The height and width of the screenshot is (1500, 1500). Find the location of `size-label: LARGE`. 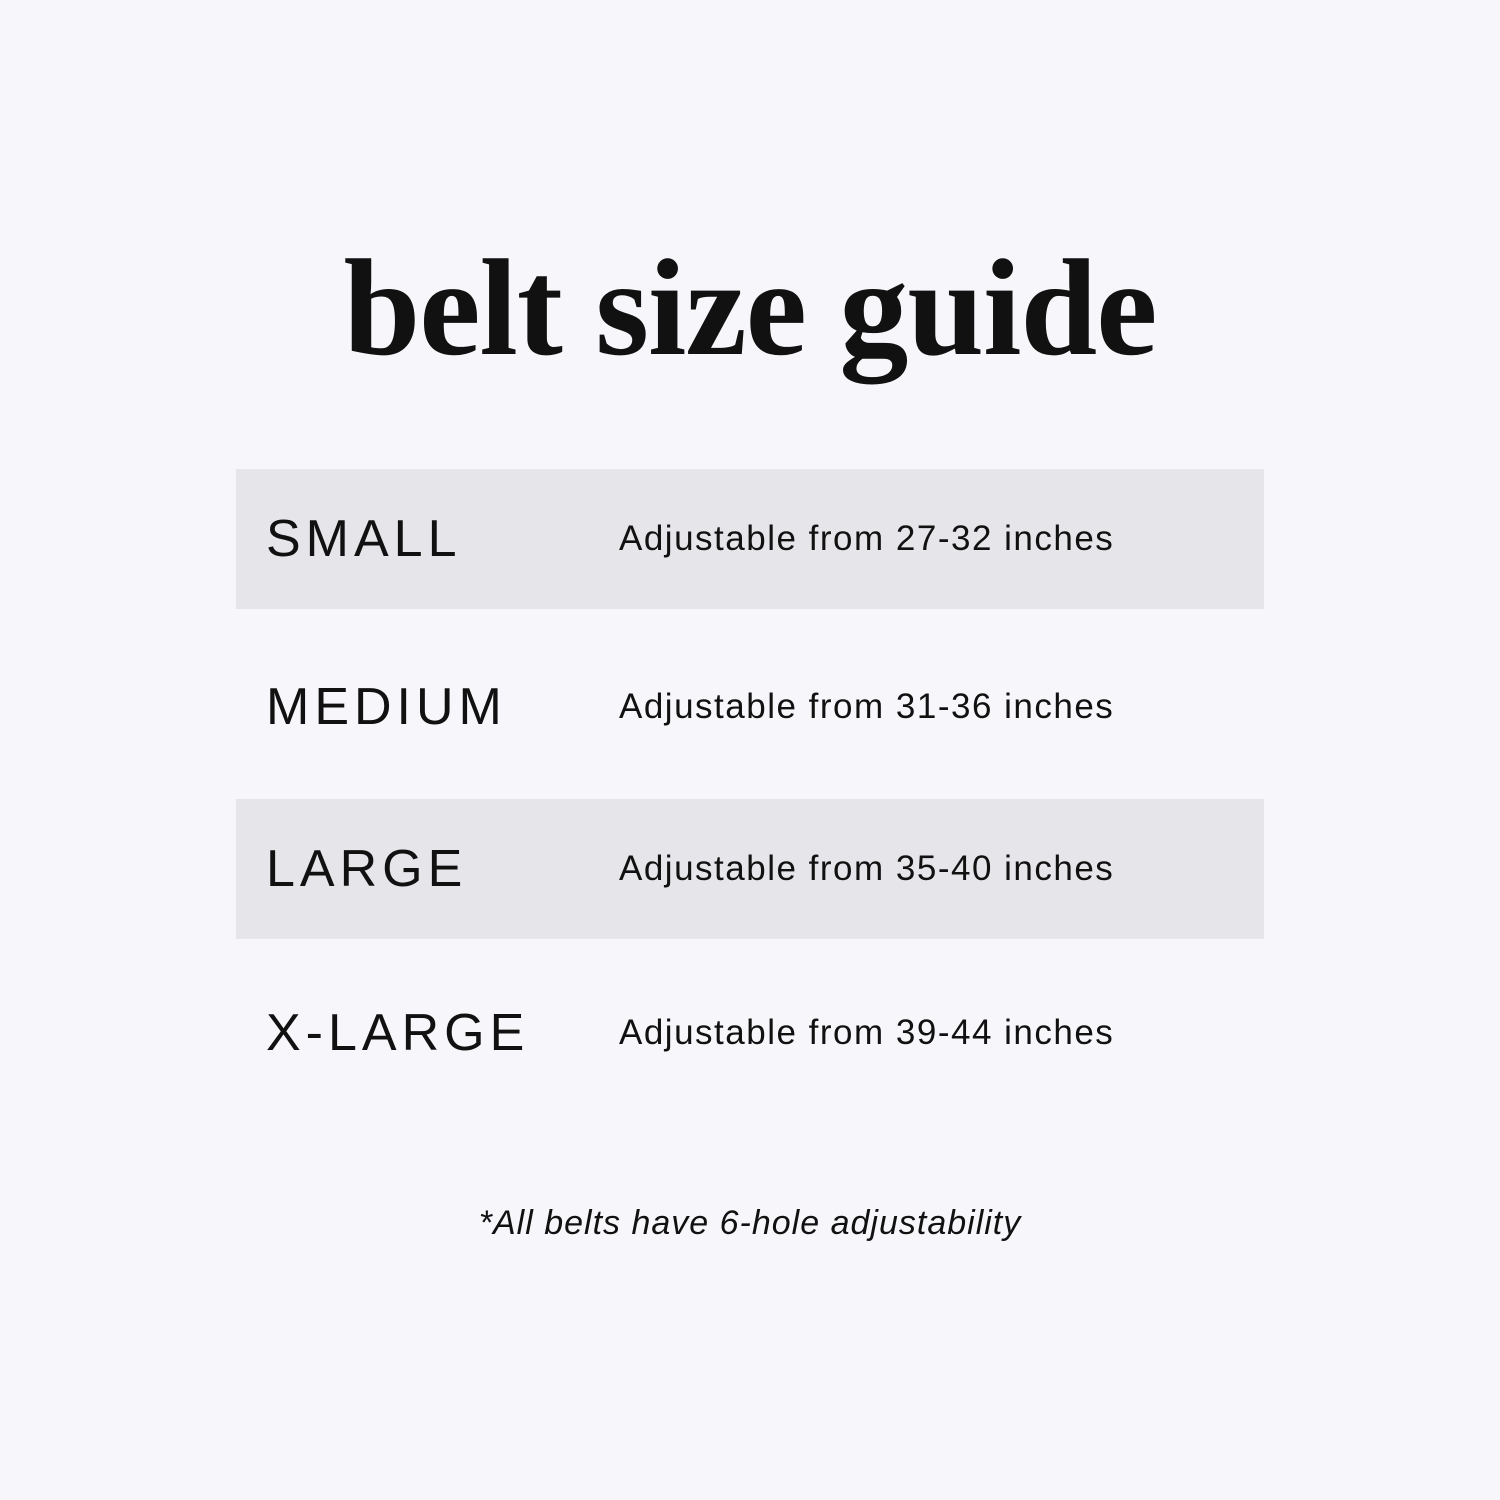

size-label: LARGE is located at coordinates (367, 869).